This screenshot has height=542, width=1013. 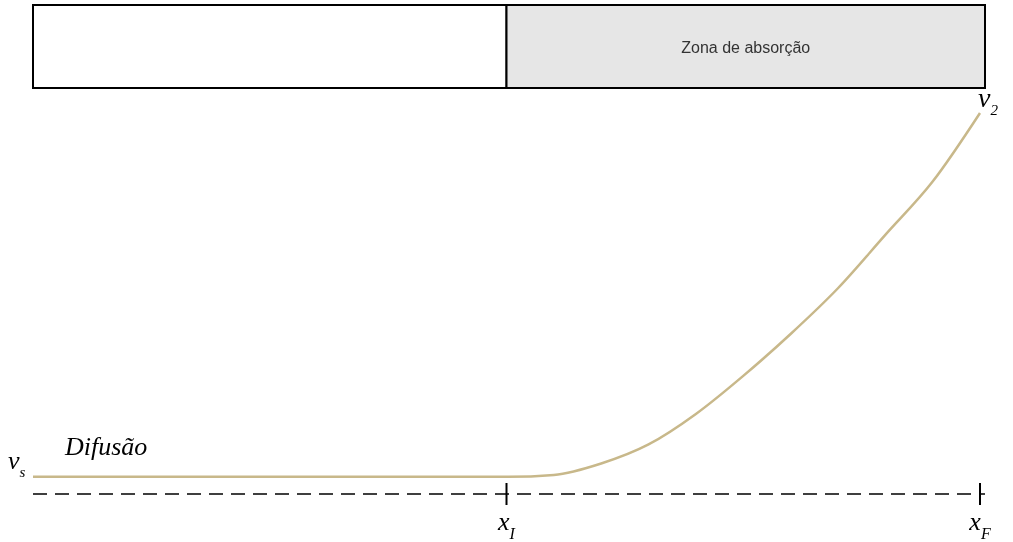 I want to click on text: Zona de absorção, so click(x=746, y=47).